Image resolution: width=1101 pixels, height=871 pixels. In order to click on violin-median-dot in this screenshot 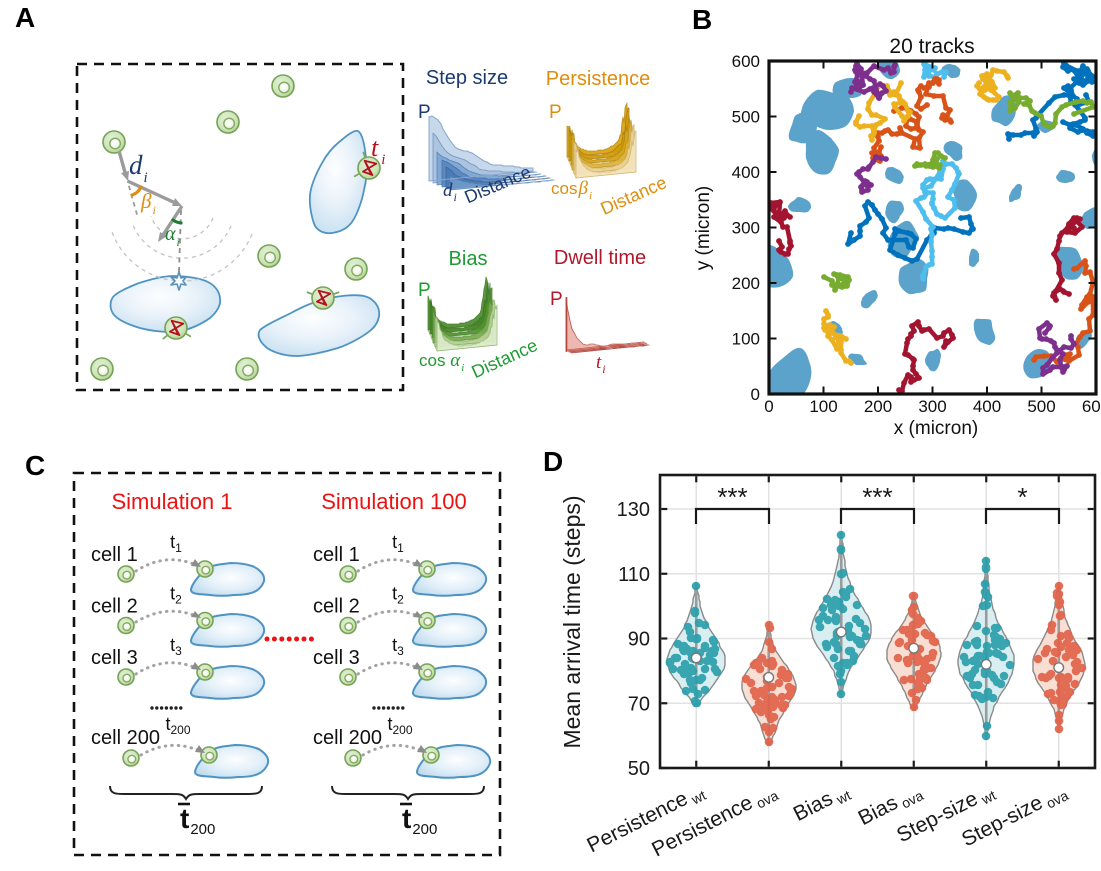, I will do `click(986, 664)`.